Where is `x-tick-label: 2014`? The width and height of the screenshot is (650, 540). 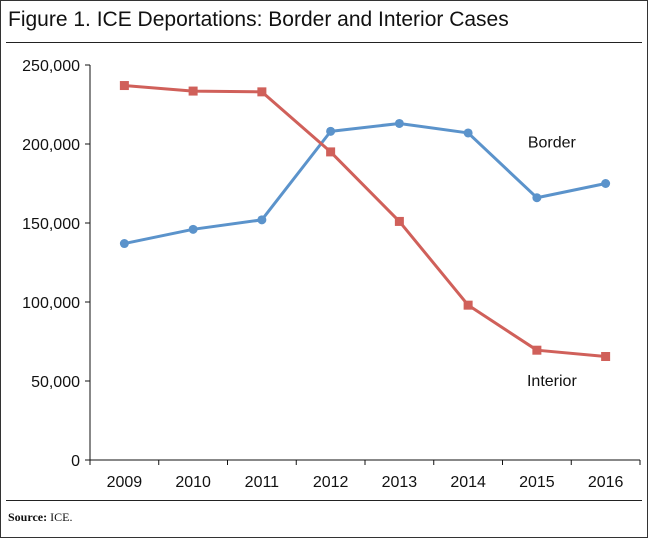 x-tick-label: 2014 is located at coordinates (468, 482).